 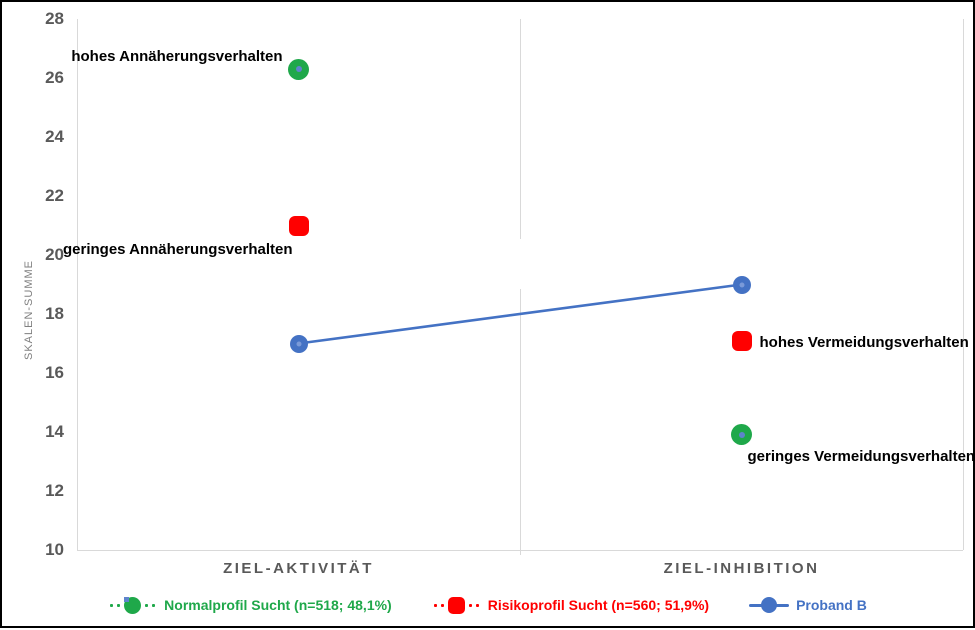 I want to click on legend-item: Normalprofil Sucht (n=518; 48,1%), so click(x=250, y=605).